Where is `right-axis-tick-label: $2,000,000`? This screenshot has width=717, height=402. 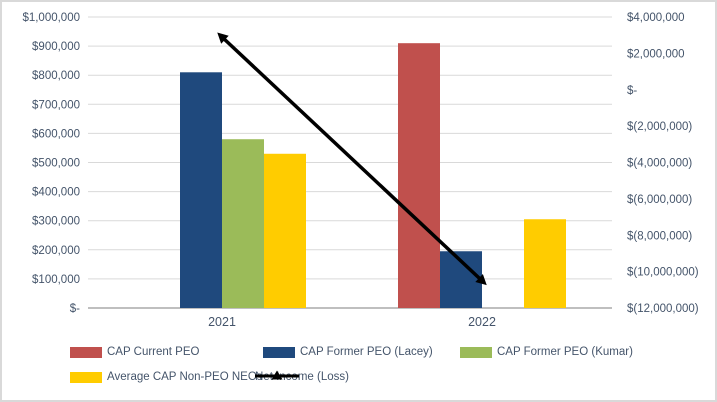
right-axis-tick-label: $2,000,000 is located at coordinates (656, 54).